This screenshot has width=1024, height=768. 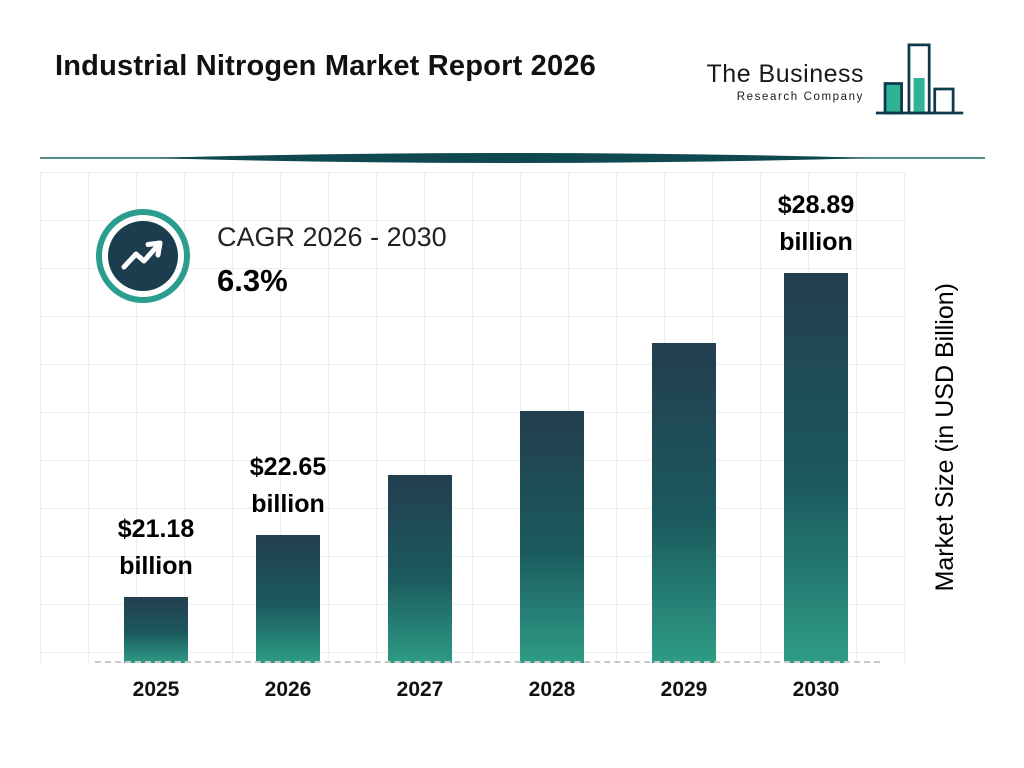 I want to click on bar-value-label: $22.65 billion, so click(x=288, y=485).